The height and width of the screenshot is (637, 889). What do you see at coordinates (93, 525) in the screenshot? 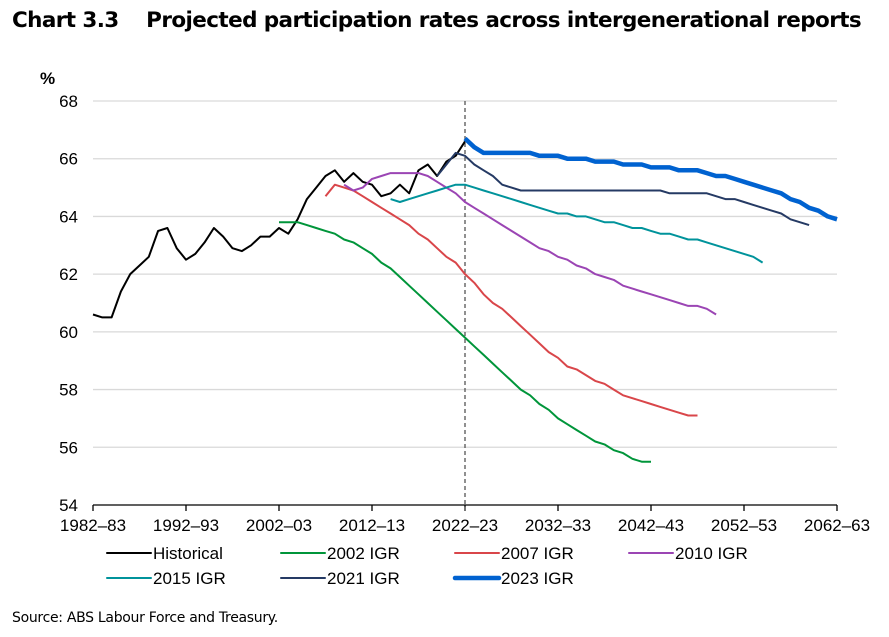
I see `x-tick-label: 1982–83` at bounding box center [93, 525].